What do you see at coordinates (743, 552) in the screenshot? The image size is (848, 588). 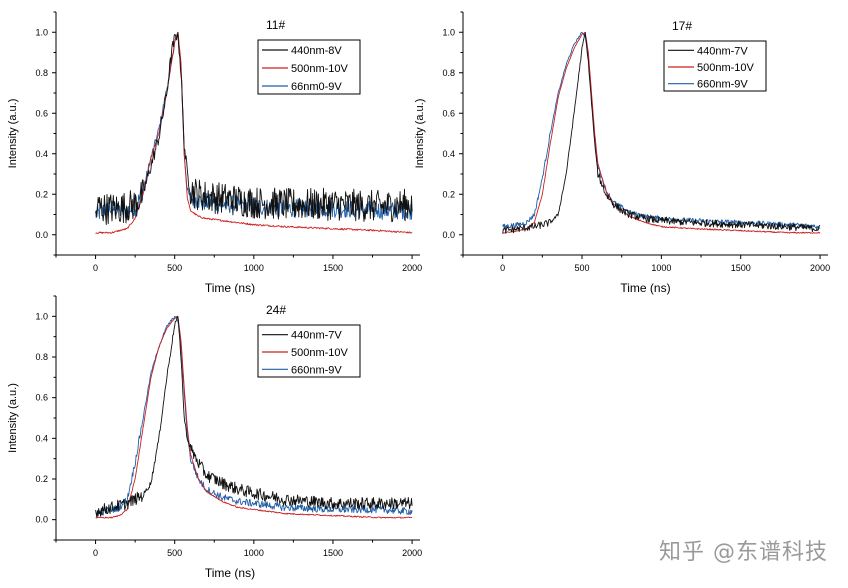 I see `watermark-text: 知乎 @东谱科技` at bounding box center [743, 552].